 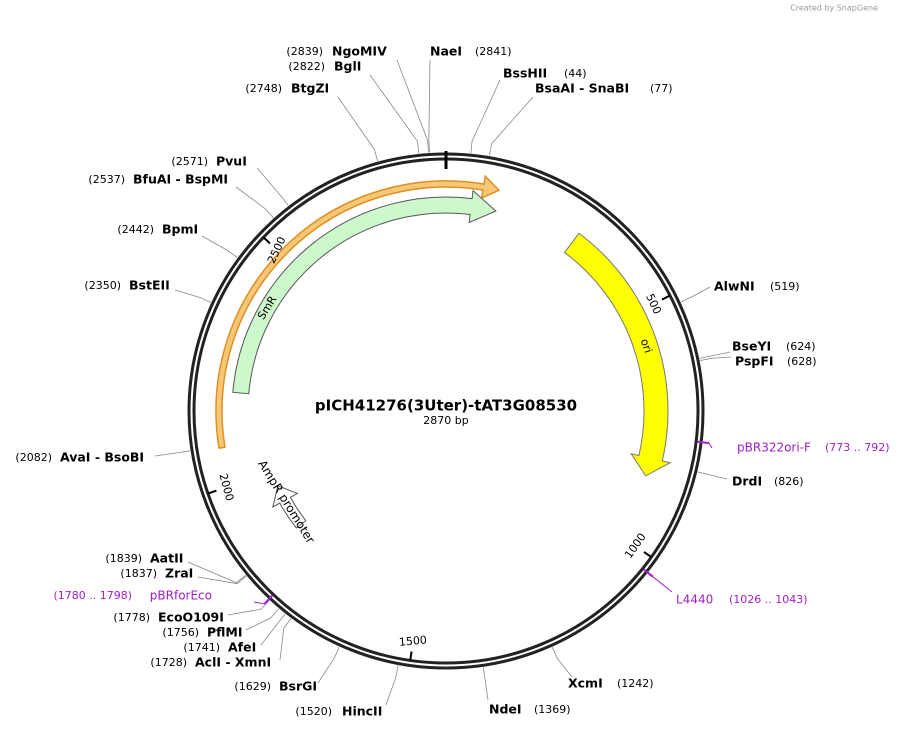 What do you see at coordinates (191, 617) in the screenshot?
I see `site-name: EcoO109I` at bounding box center [191, 617].